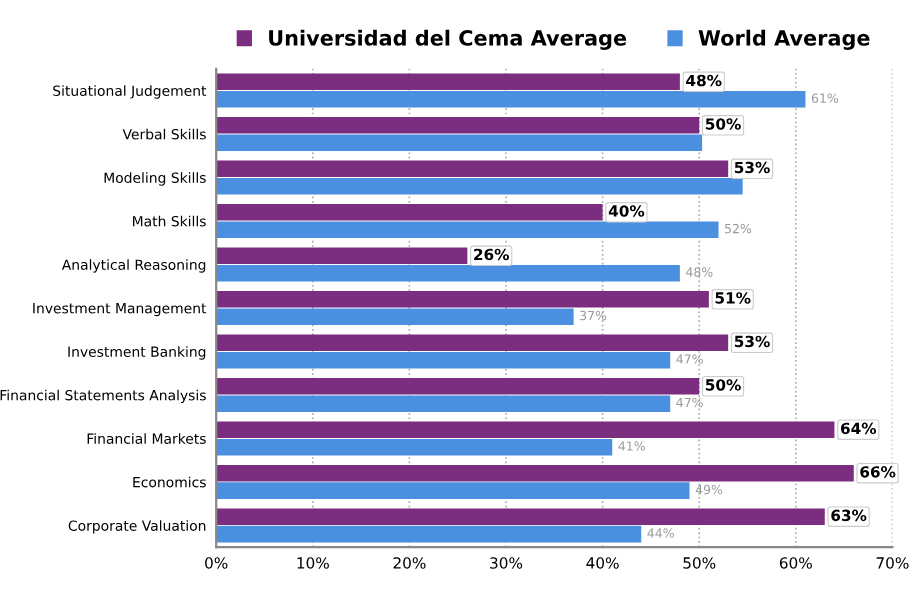 Image resolution: width=920 pixels, height=598 pixels. What do you see at coordinates (784, 40) in the screenshot?
I see `legend-label: World Average` at bounding box center [784, 40].